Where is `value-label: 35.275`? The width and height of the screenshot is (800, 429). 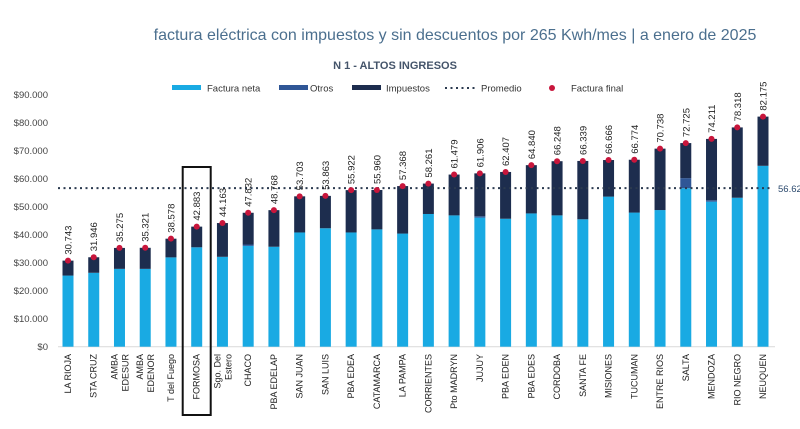 value-label: 35.275 is located at coordinates (120, 227).